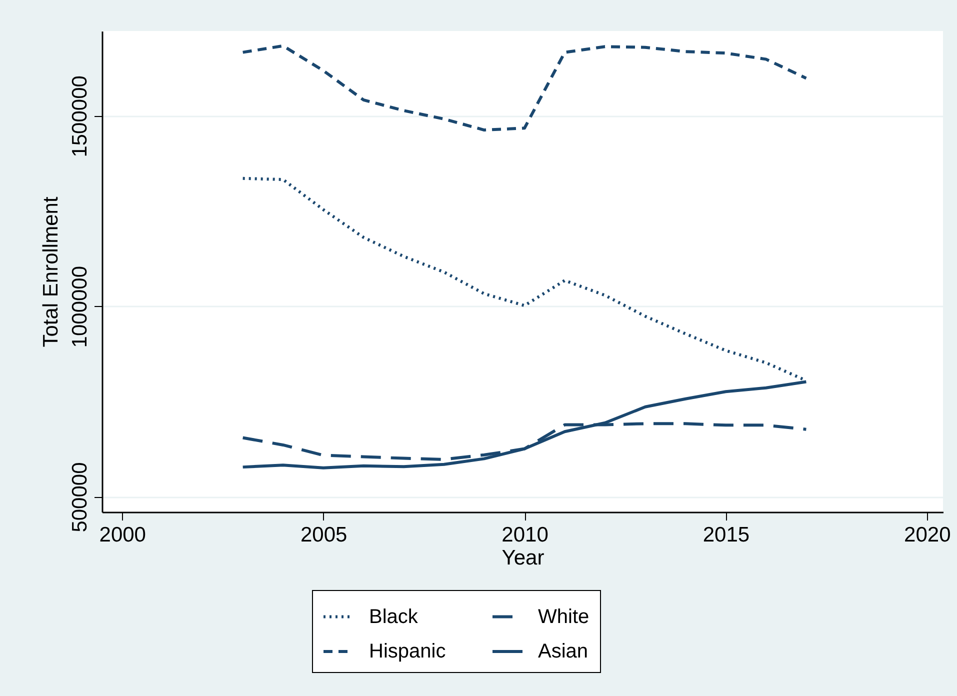  Describe the element at coordinates (407, 651) in the screenshot. I see `legend-label: Hispanic` at that location.